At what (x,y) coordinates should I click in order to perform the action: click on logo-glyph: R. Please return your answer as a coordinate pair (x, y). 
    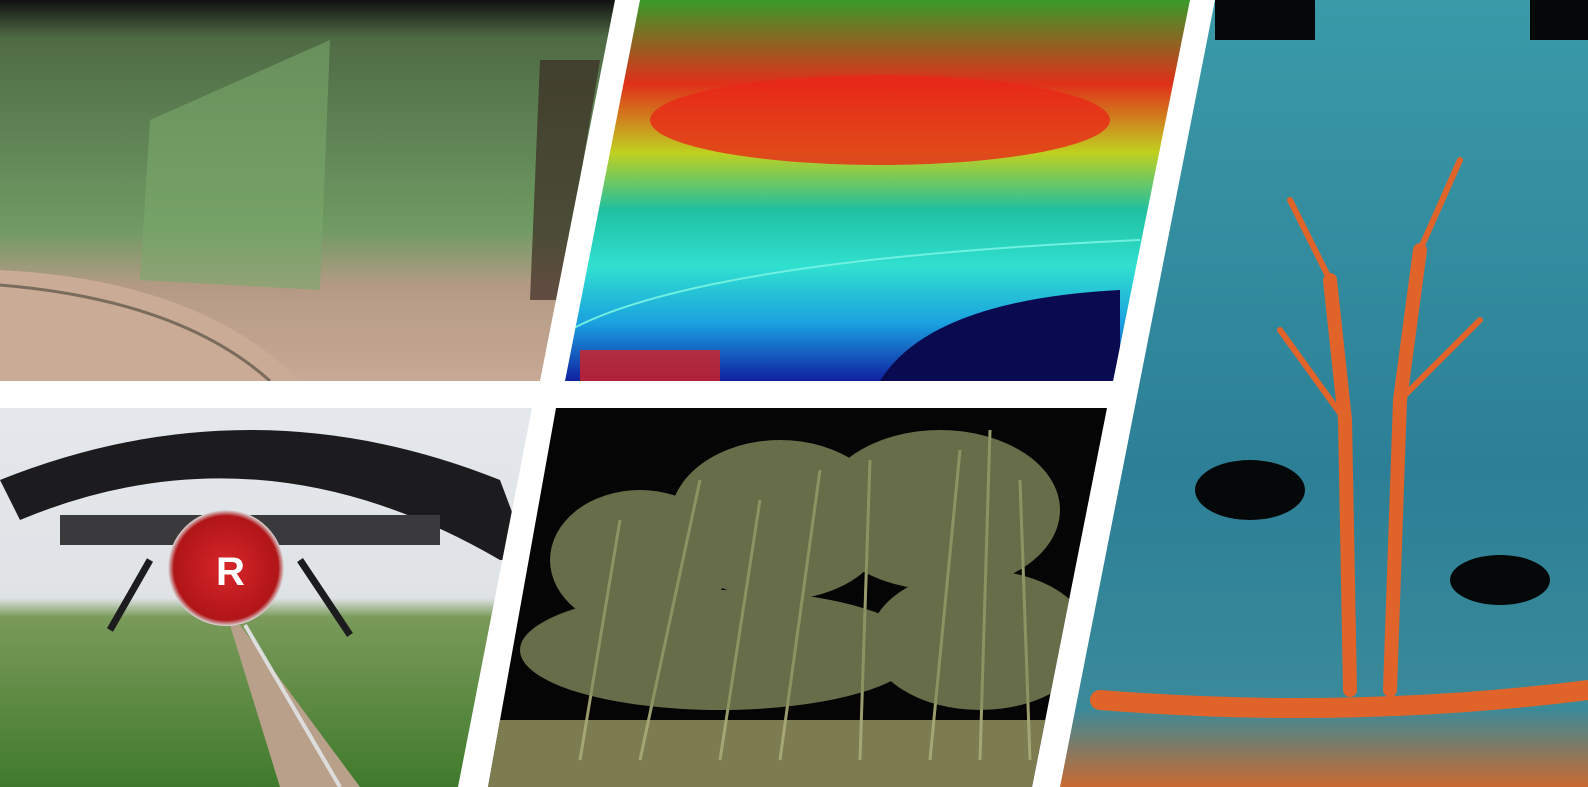
    Looking at the image, I should click on (230, 572).